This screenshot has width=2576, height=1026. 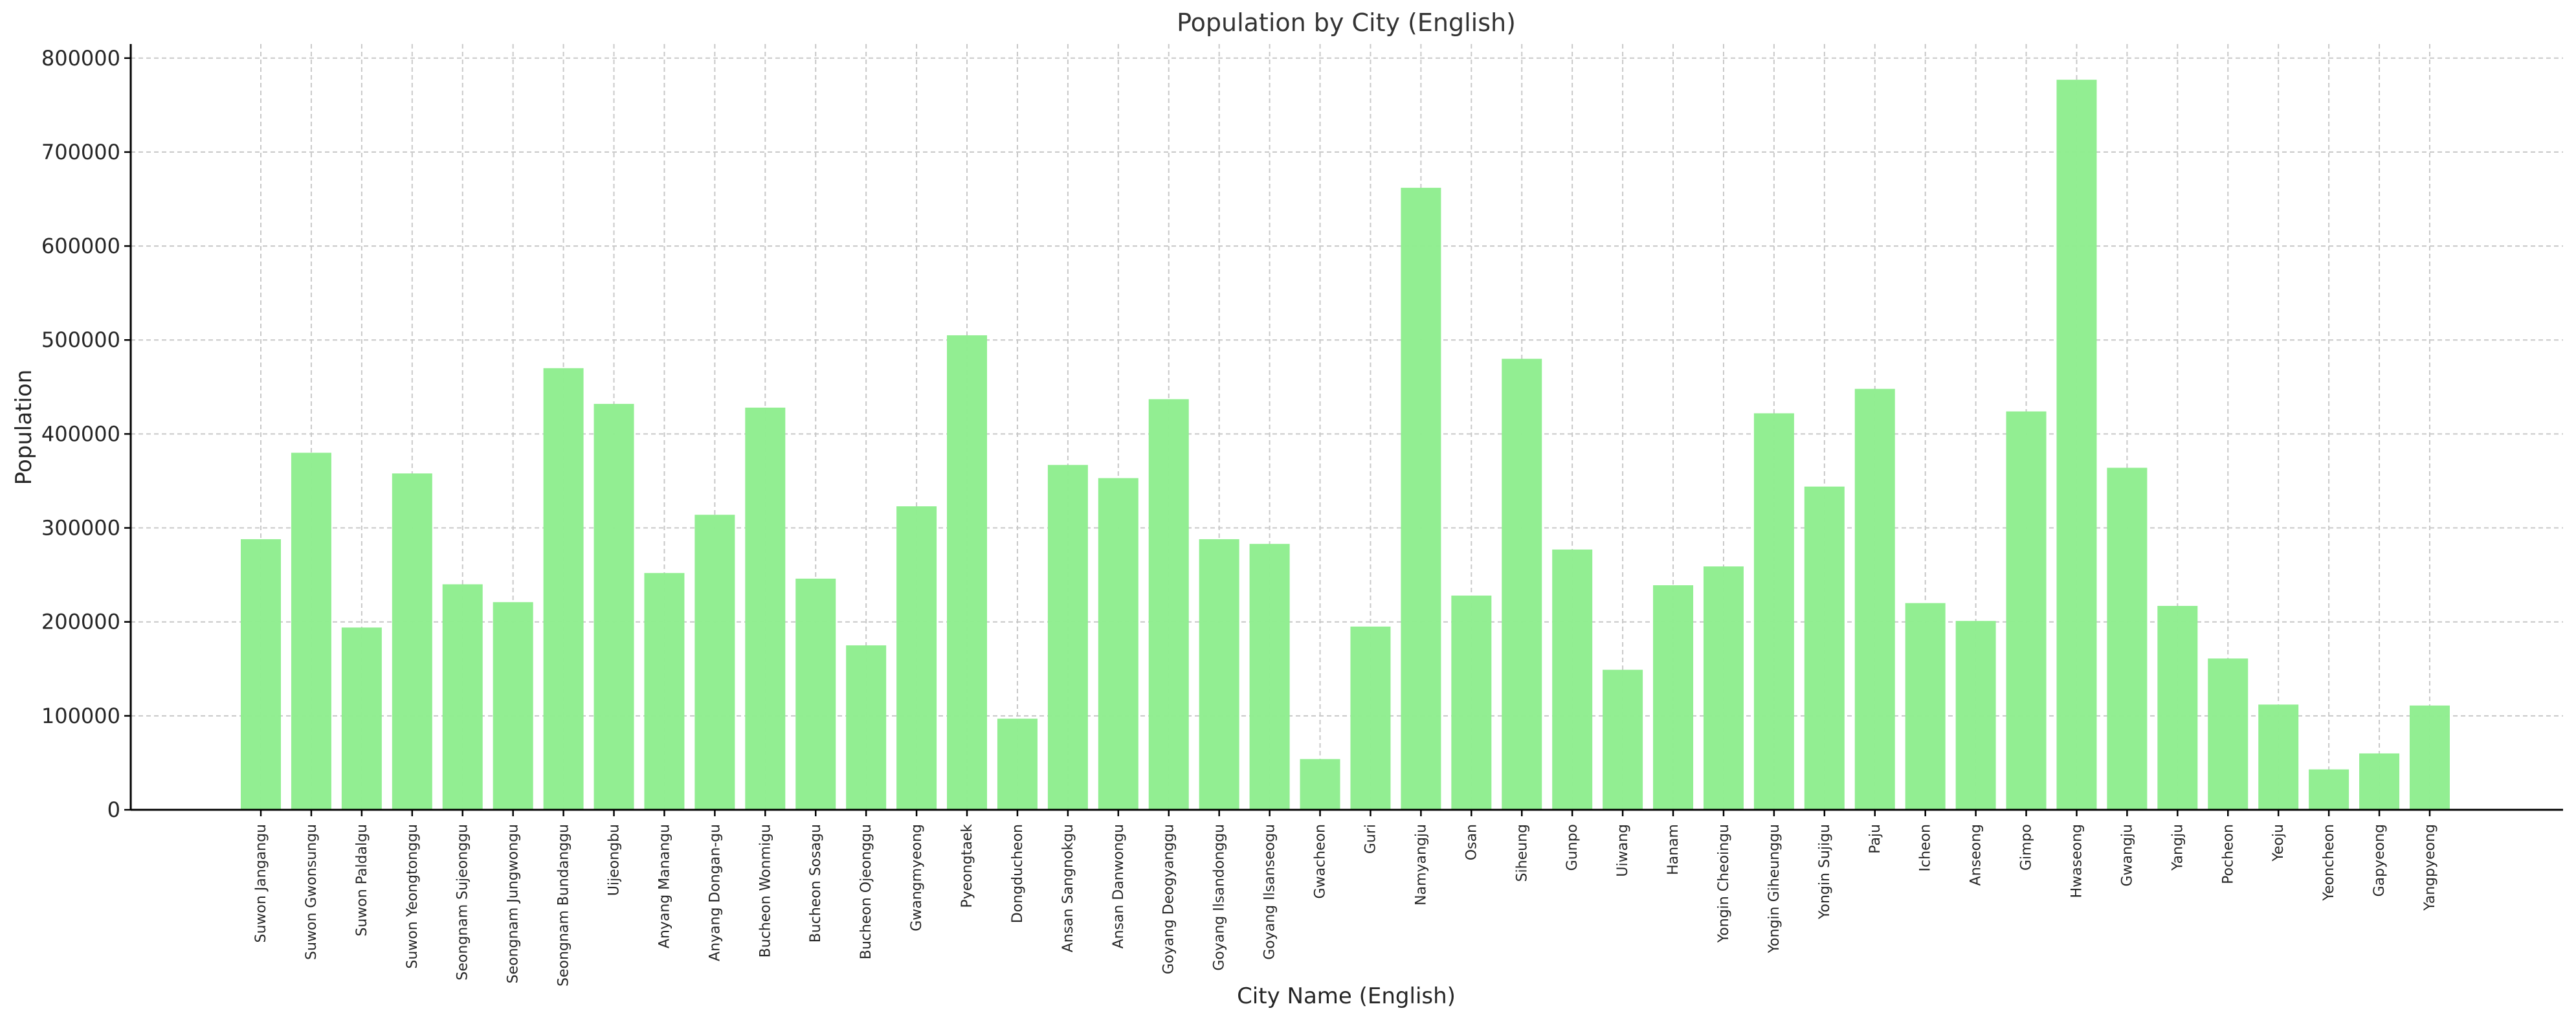 What do you see at coordinates (2178, 847) in the screenshot?
I see `x-tick-label: Yangju` at bounding box center [2178, 847].